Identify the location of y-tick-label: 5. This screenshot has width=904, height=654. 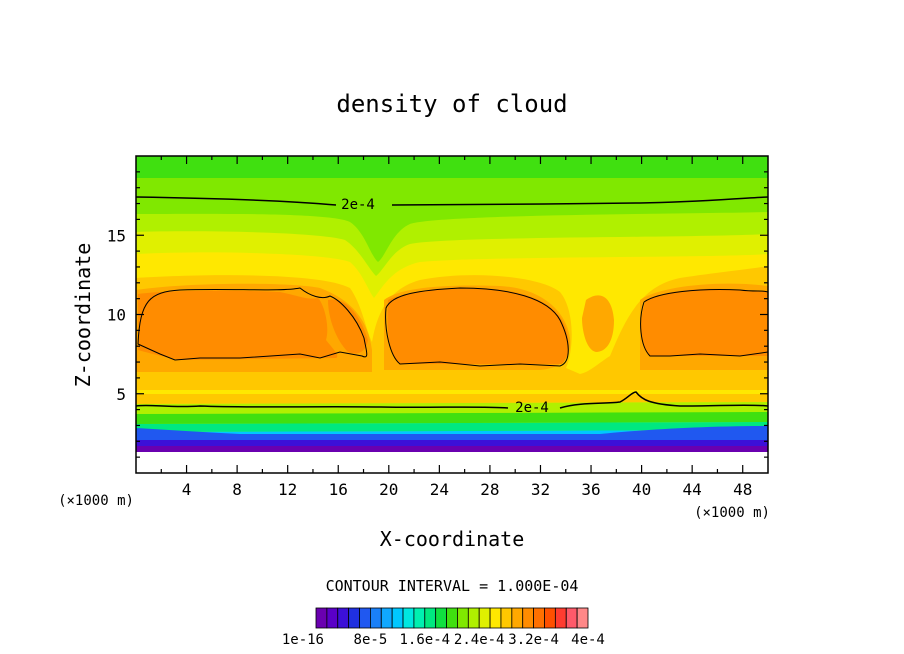
(121, 394).